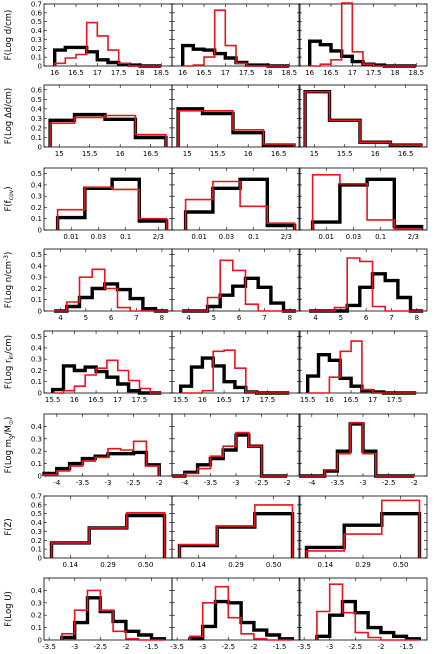  What do you see at coordinates (36, 497) in the screenshot?
I see `y-tick-label: 0.7` at bounding box center [36, 497].